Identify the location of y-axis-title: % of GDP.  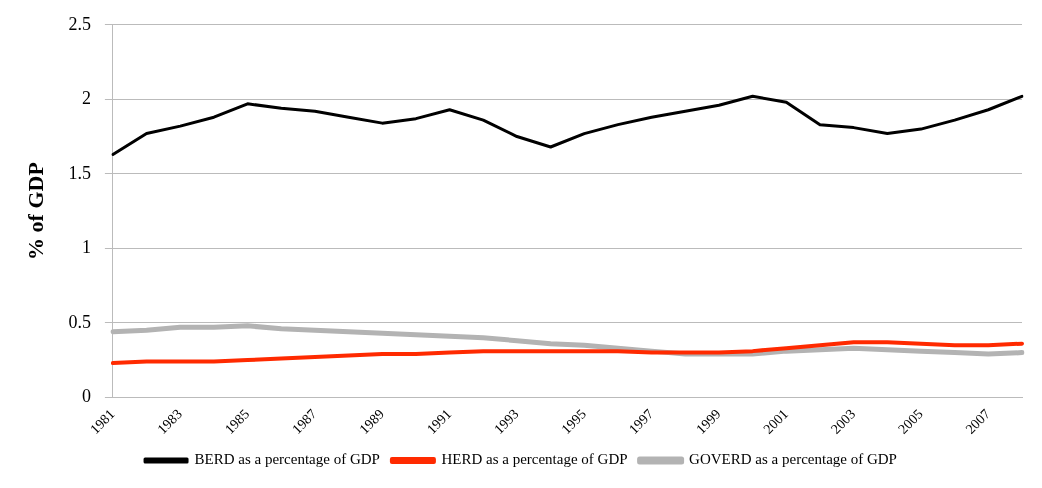
(35, 211).